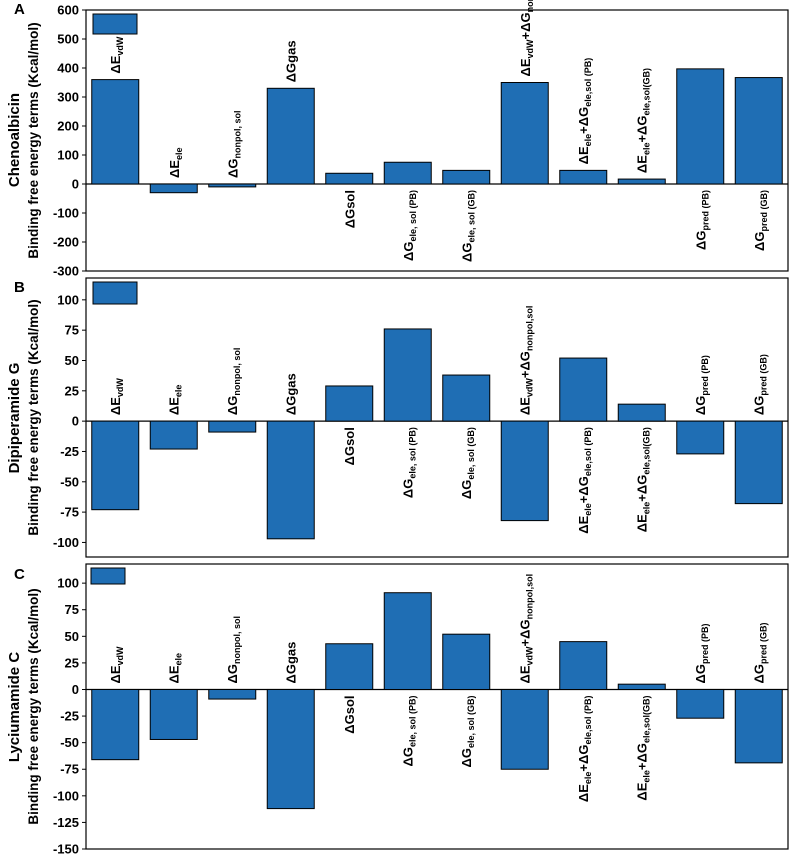 This screenshot has height=857, width=796. What do you see at coordinates (69, 481) in the screenshot?
I see `y-tick-label: -50` at bounding box center [69, 481].